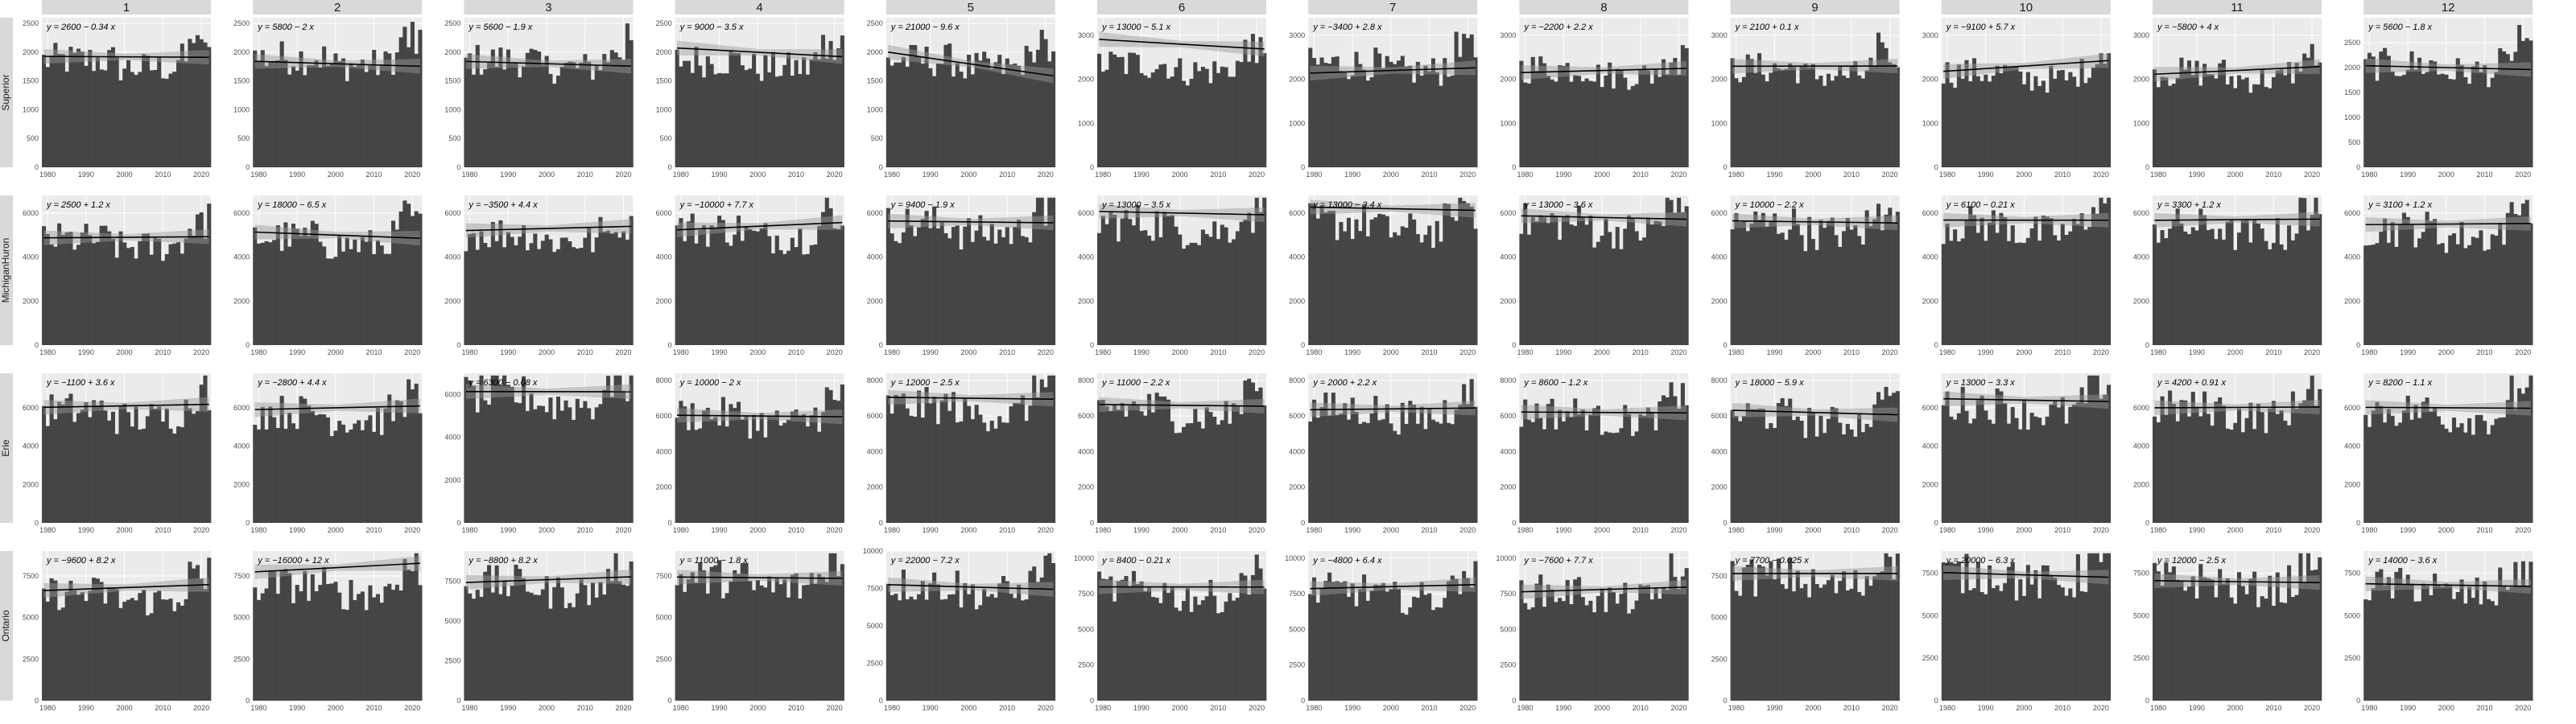 The height and width of the screenshot is (724, 2576). I want to click on x-tick-label: 2010, so click(1430, 352).